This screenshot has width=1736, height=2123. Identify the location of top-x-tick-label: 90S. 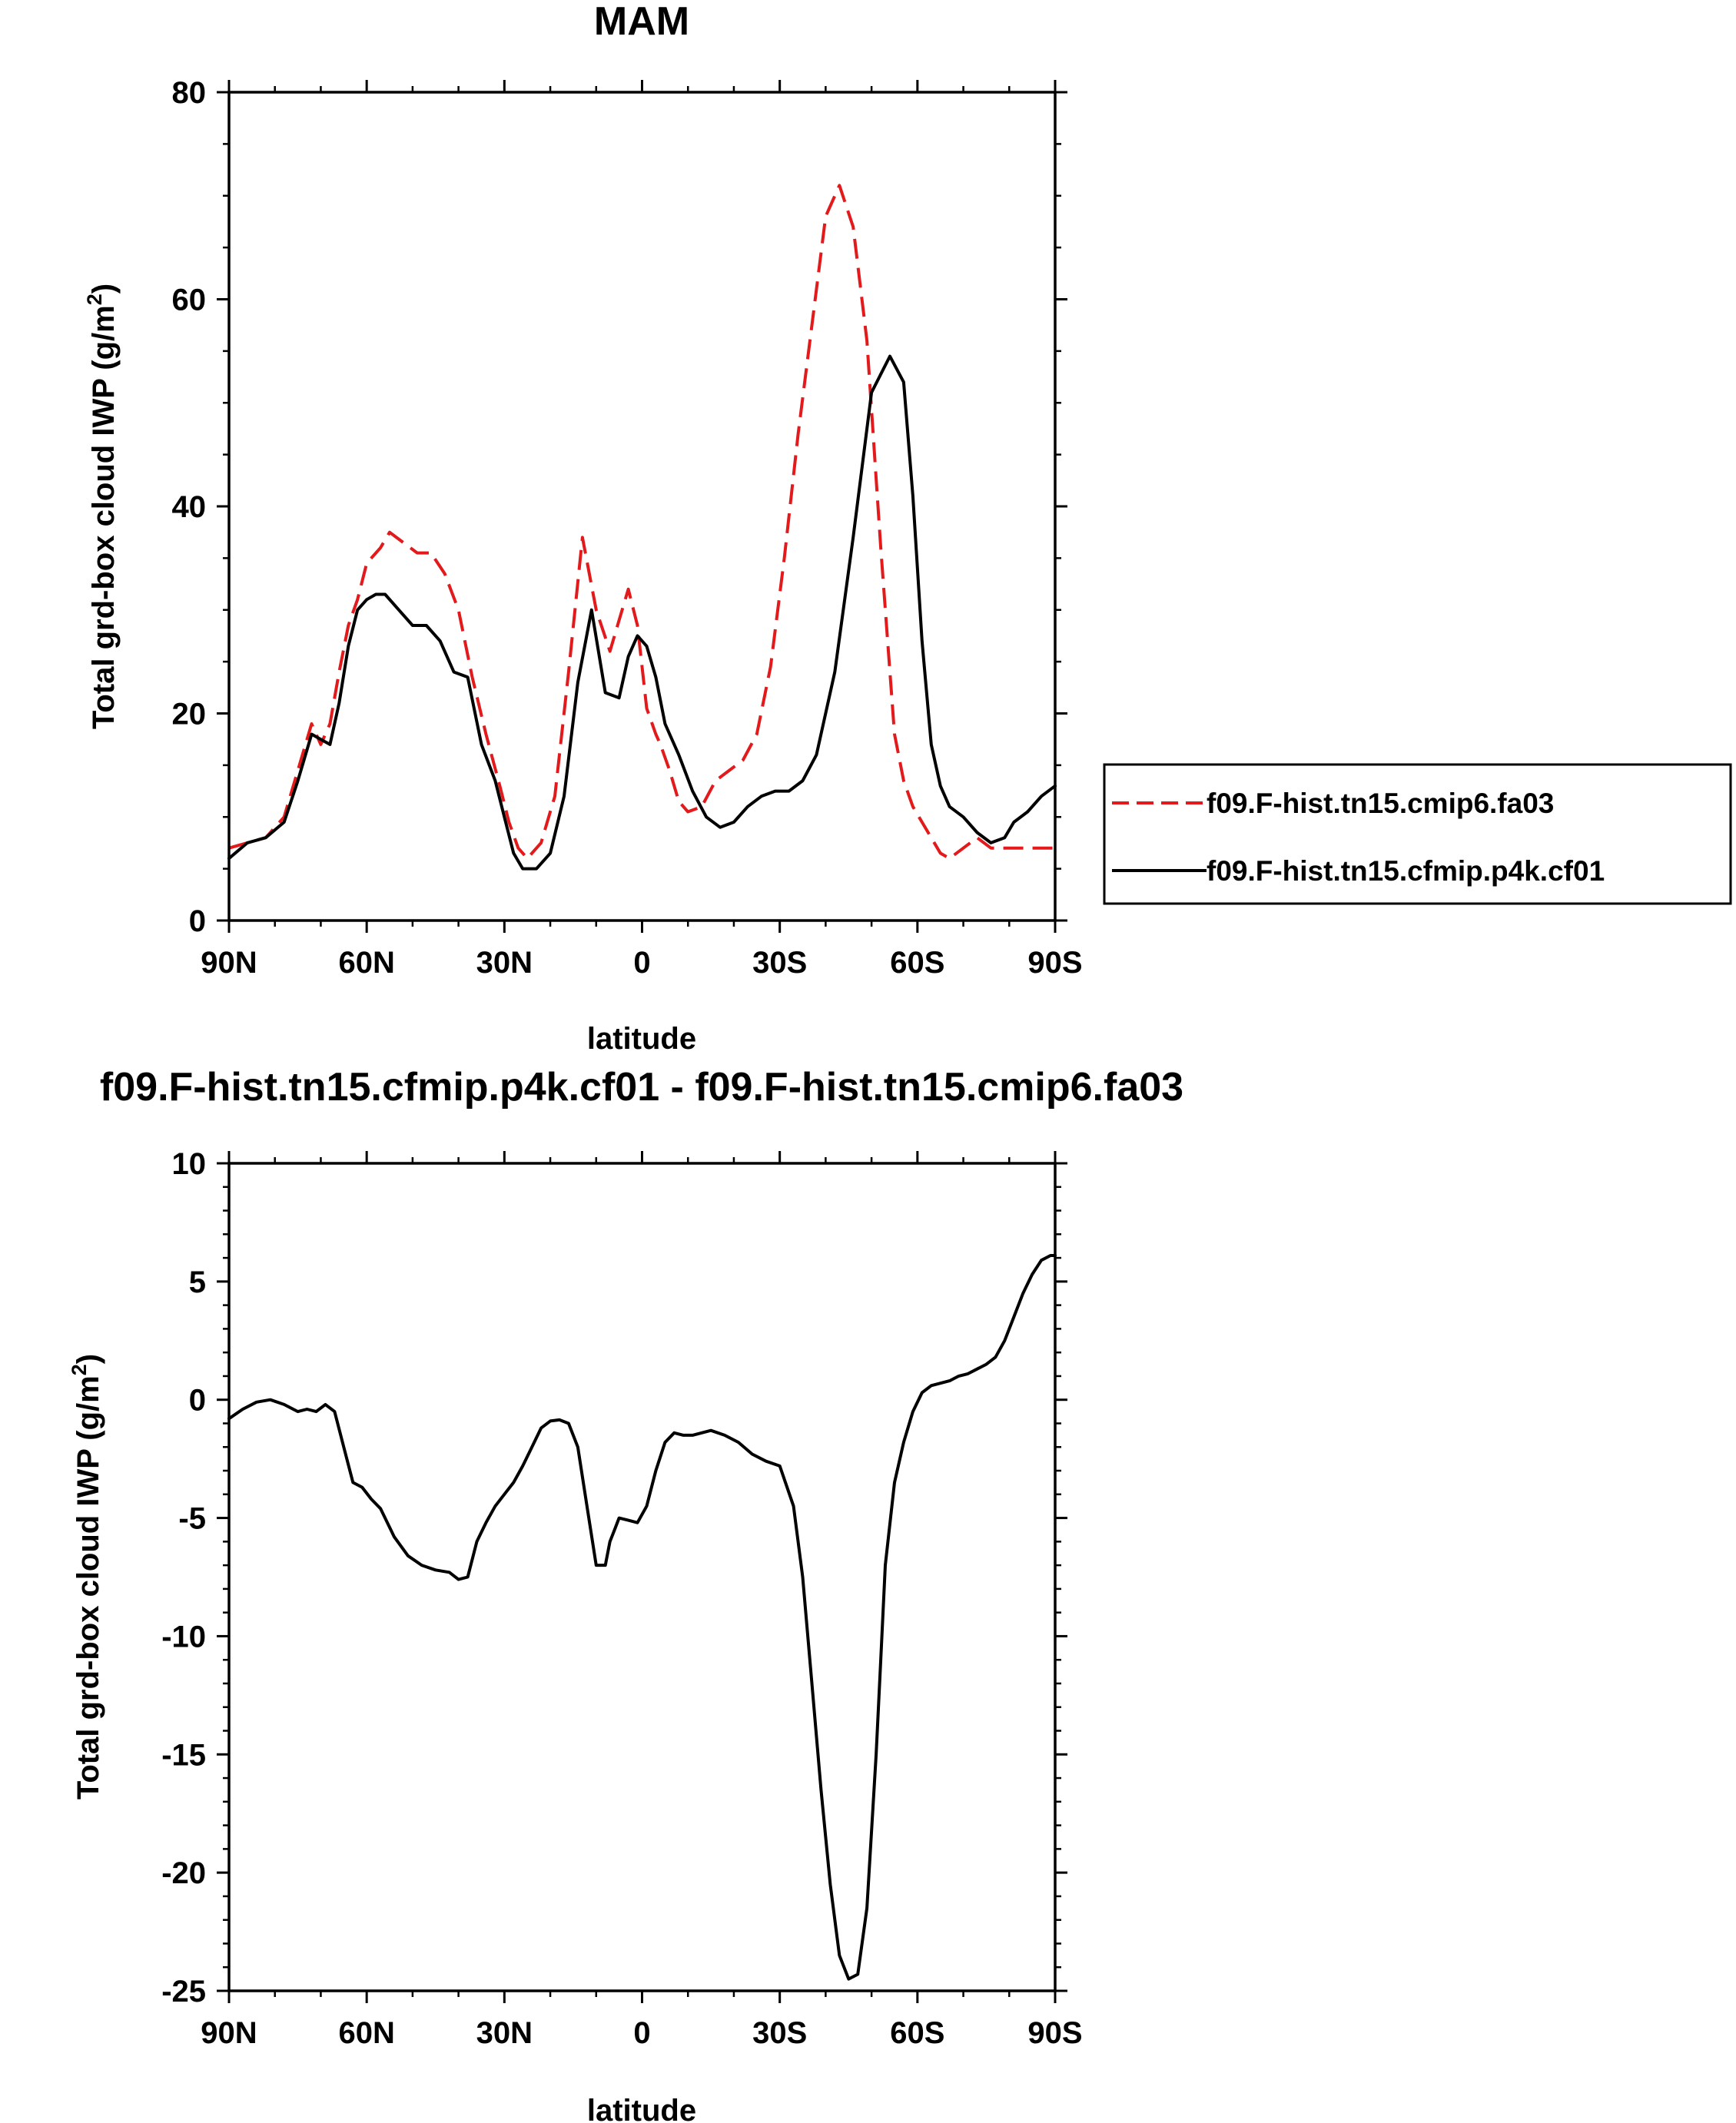
(1055, 963).